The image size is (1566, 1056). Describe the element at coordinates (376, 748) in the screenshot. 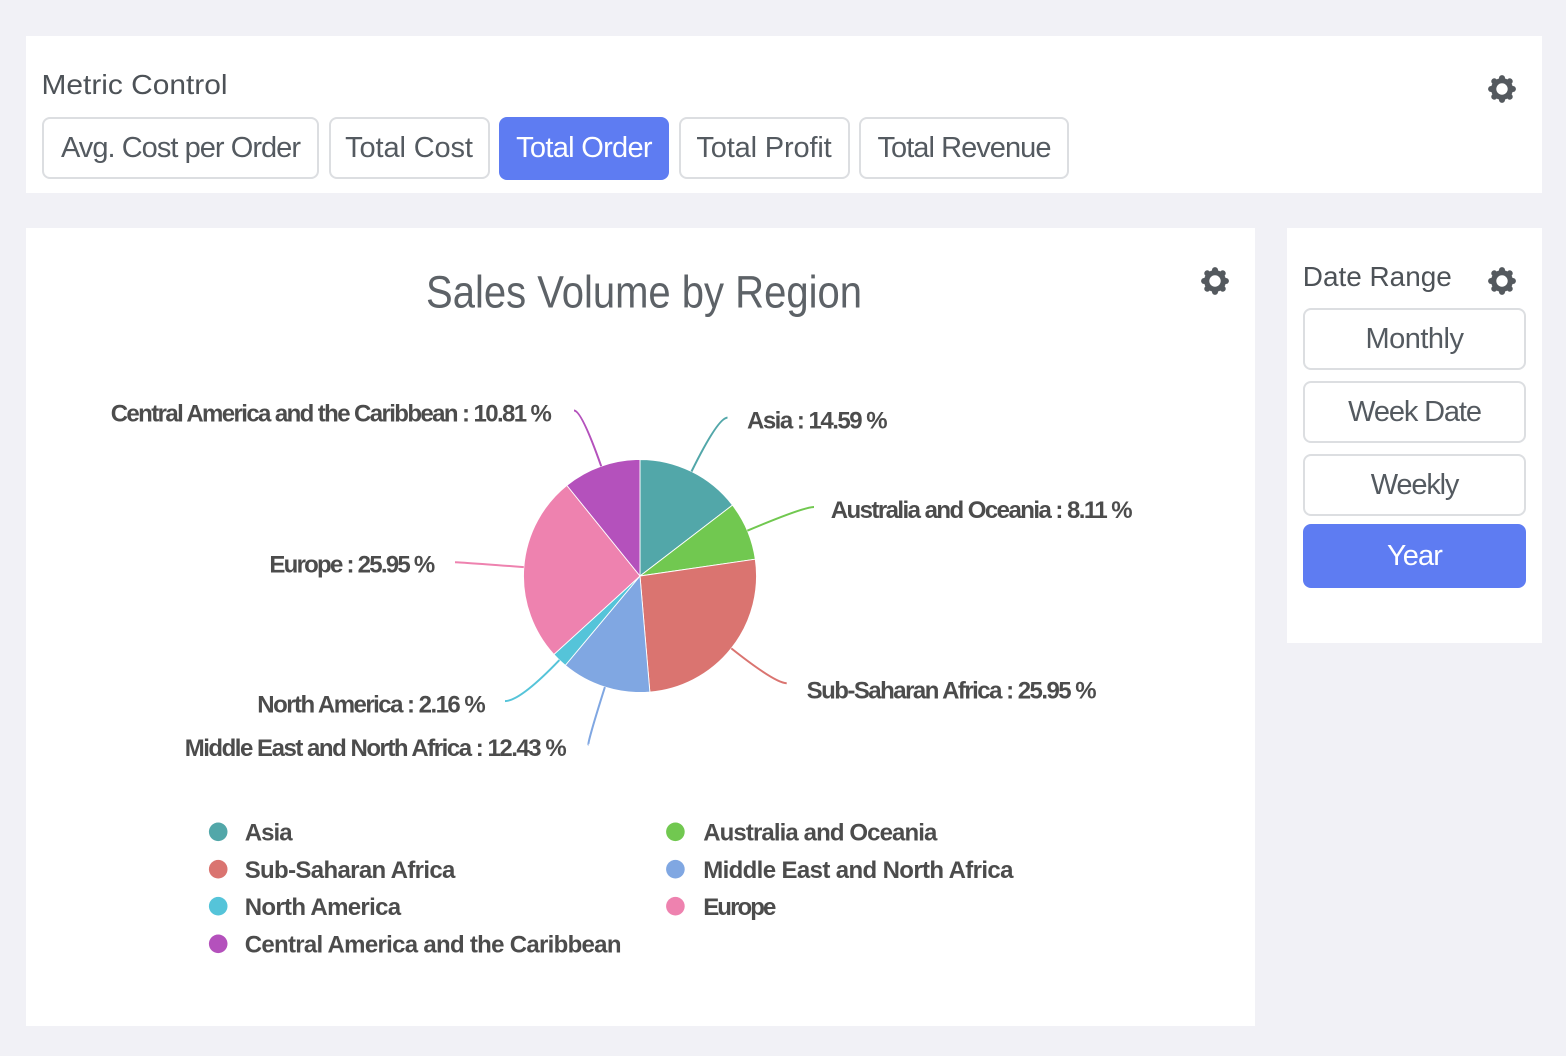

I see `svg-text:Middle East and North Africa :: Middle East and North Africa : 12.43 %` at that location.